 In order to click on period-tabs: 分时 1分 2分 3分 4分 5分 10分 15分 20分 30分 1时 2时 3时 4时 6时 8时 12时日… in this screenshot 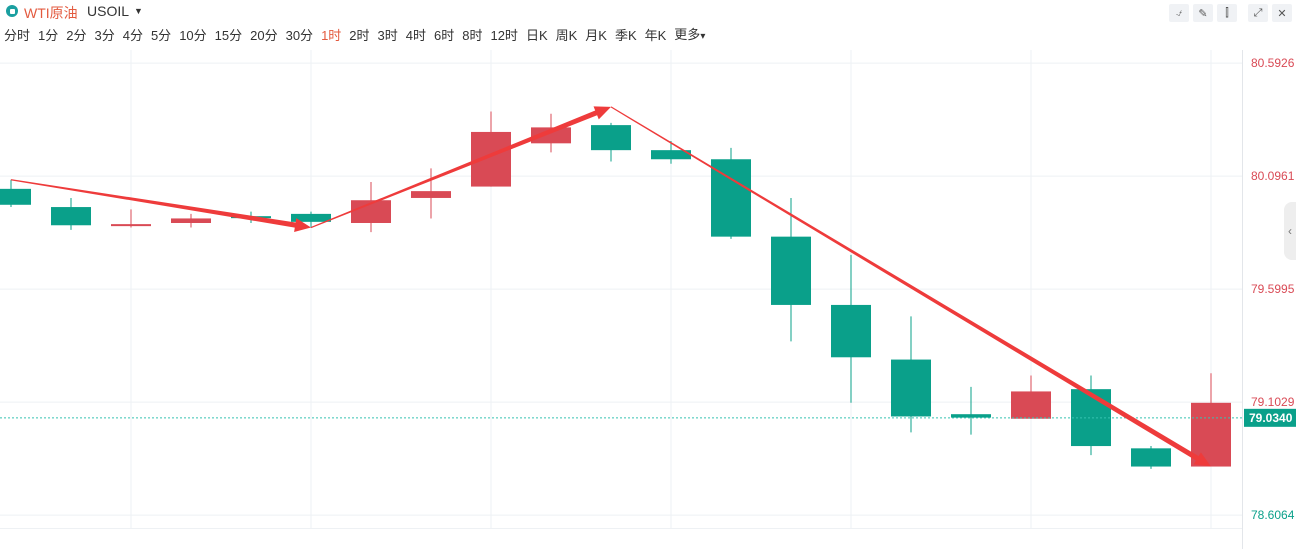, I will do `click(354, 36)`.